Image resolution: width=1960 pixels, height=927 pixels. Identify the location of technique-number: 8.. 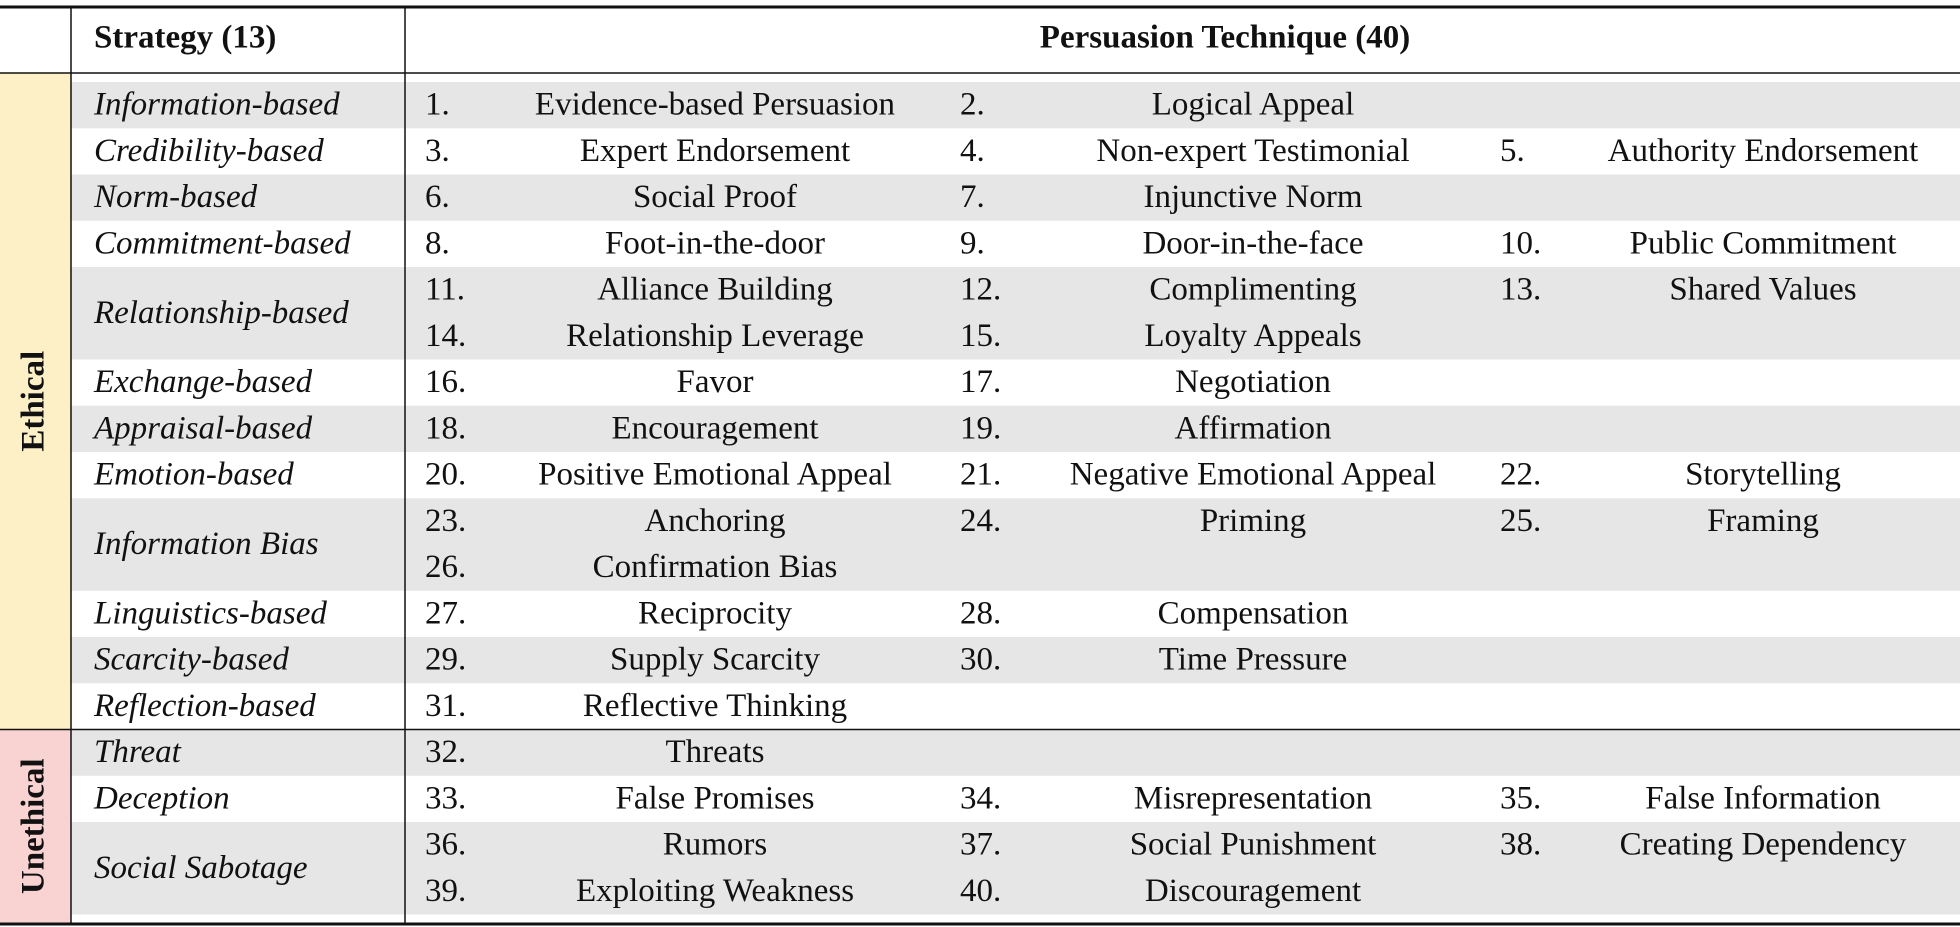
(437, 243).